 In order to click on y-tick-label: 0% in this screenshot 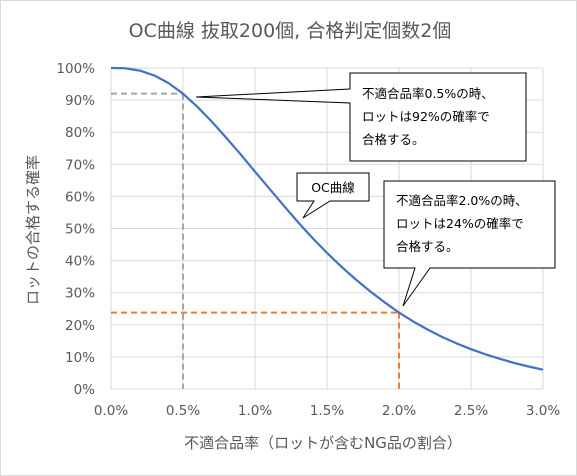, I will do `click(85, 390)`.